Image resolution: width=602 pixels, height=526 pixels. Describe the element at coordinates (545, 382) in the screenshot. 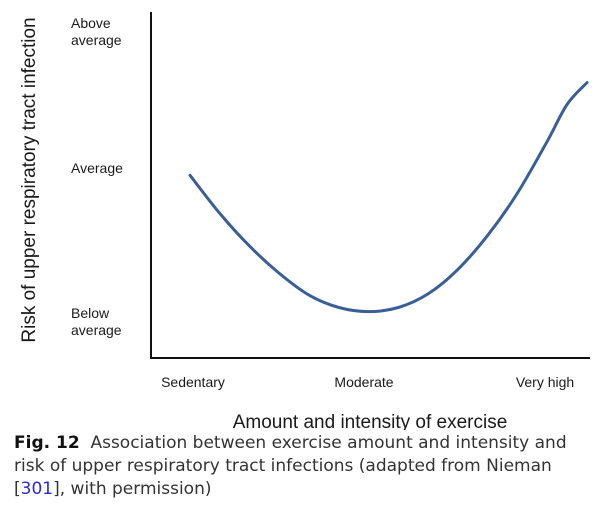

I see `x-tick-label: Very high` at that location.